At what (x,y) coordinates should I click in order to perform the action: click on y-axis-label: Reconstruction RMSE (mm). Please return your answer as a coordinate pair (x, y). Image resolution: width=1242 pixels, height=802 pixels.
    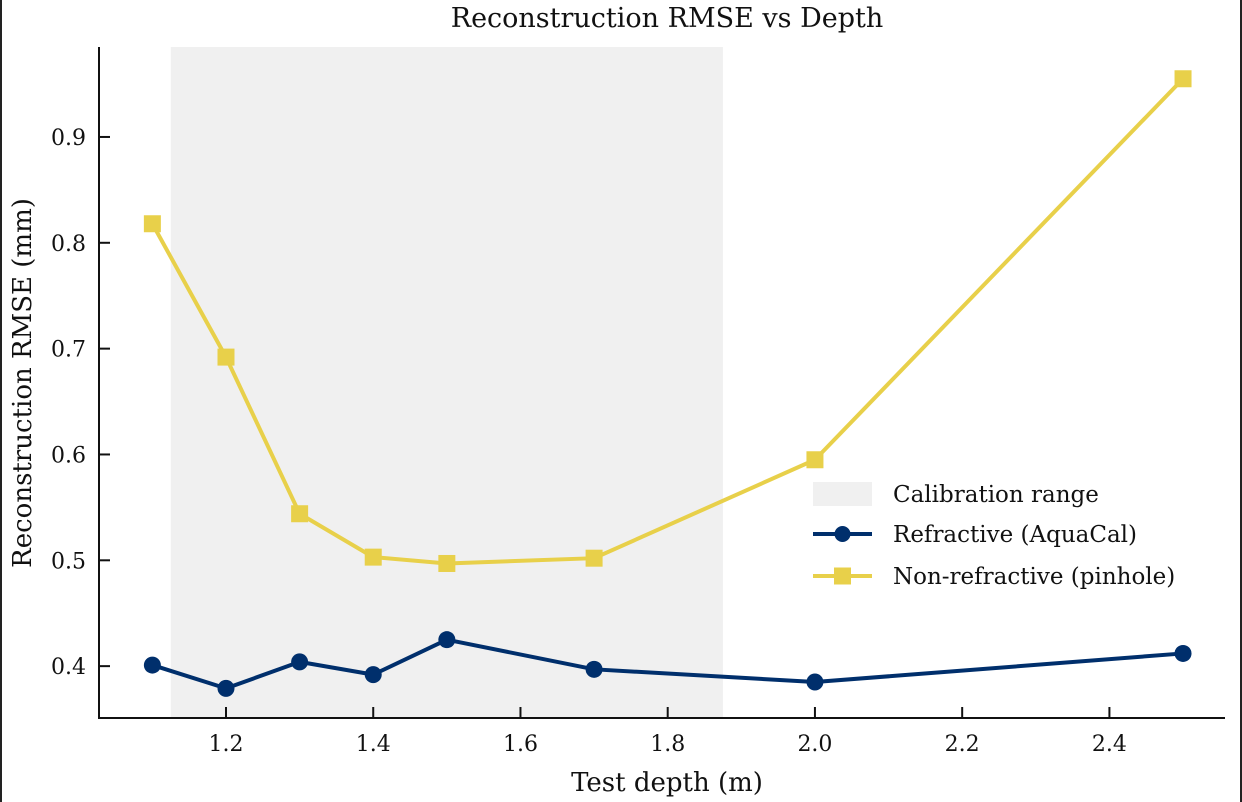
    Looking at the image, I should click on (23, 383).